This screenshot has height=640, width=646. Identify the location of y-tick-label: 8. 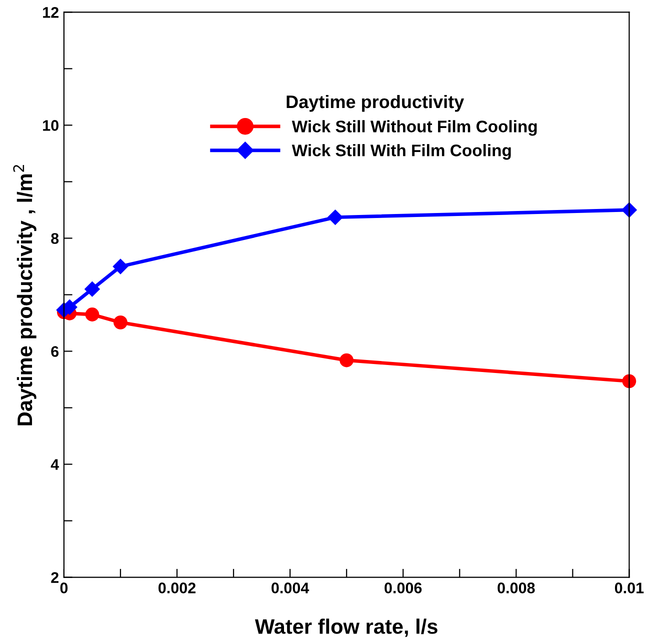
(55, 238).